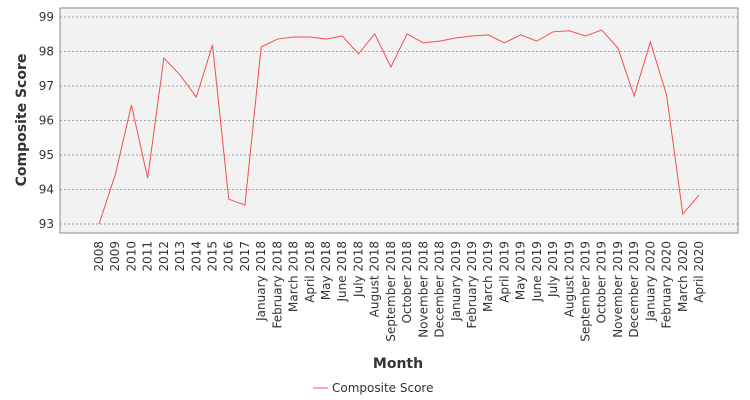 The image size is (750, 400). Describe the element at coordinates (456, 281) in the screenshot. I see `x-tick-label: January 2019` at that location.